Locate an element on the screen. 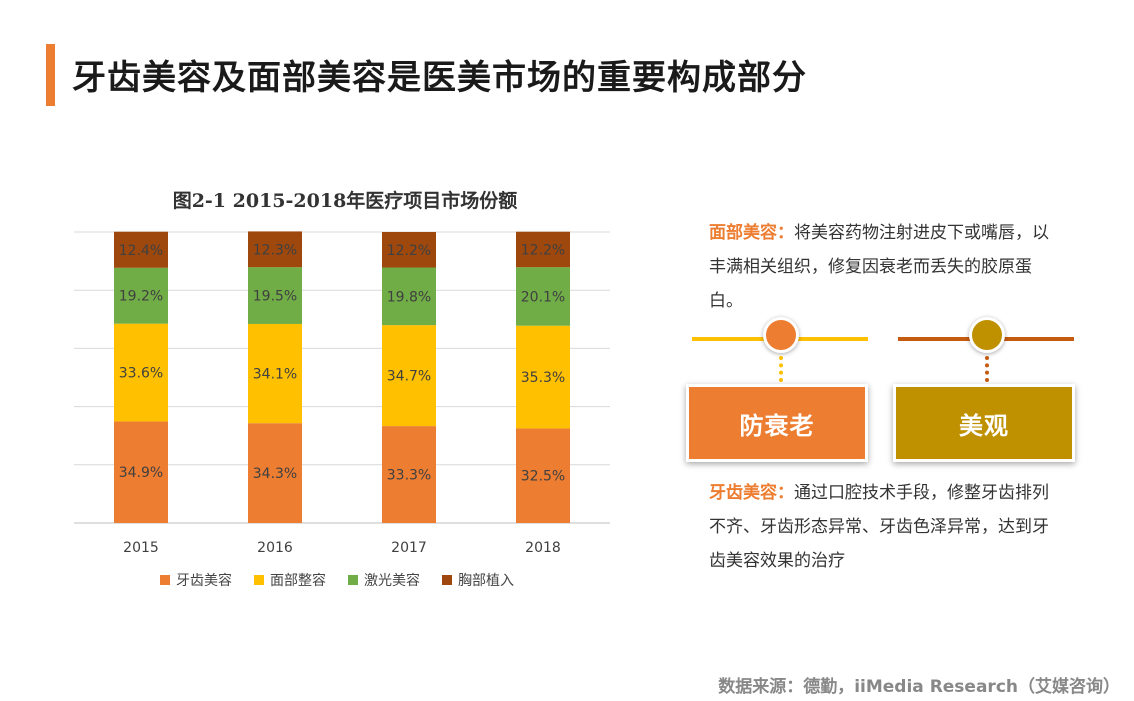 The image size is (1134, 701). data-label: 20.1% is located at coordinates (543, 297).